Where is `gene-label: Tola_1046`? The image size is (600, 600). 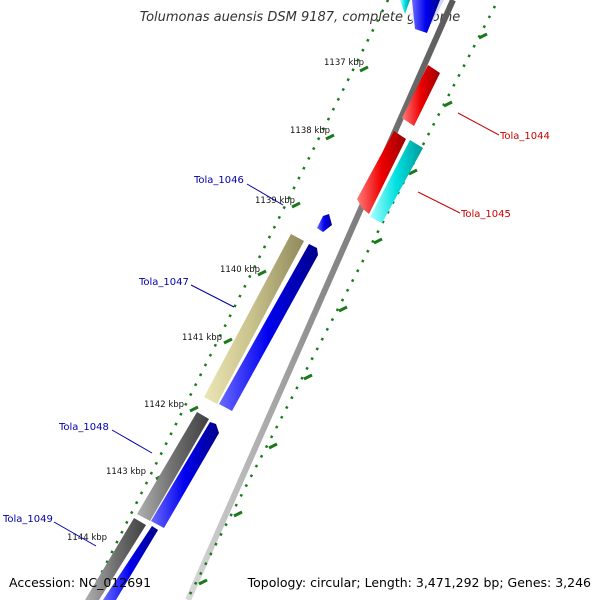
gene-label: Tola_1046 is located at coordinates (218, 180).